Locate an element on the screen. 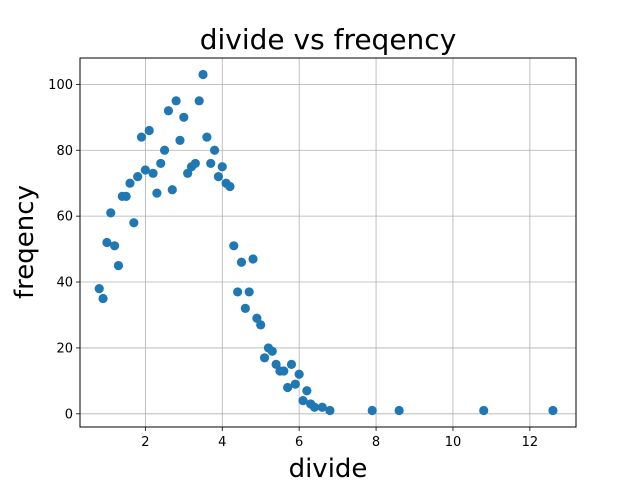  x-tick-label: 4 is located at coordinates (222, 442).